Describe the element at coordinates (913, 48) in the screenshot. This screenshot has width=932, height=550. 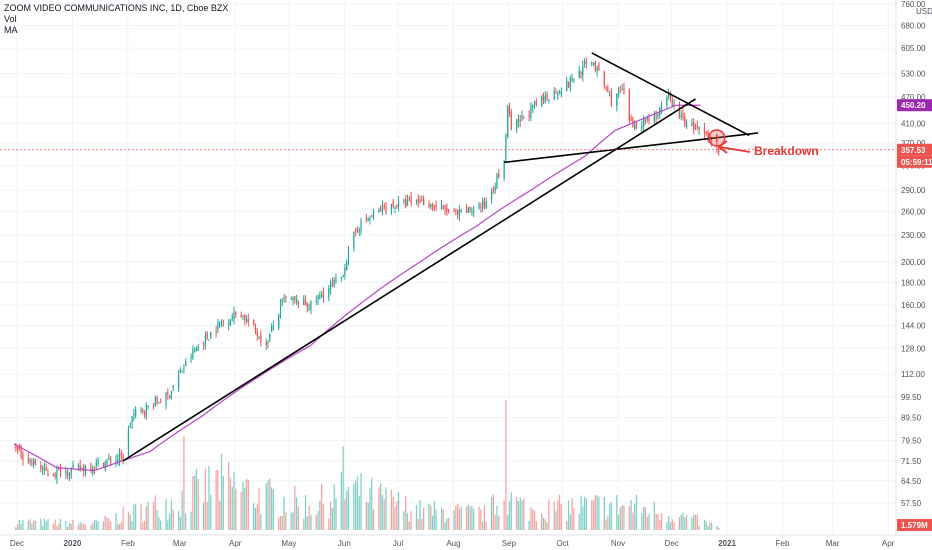
I see `y-tick-label: 605.00` at that location.